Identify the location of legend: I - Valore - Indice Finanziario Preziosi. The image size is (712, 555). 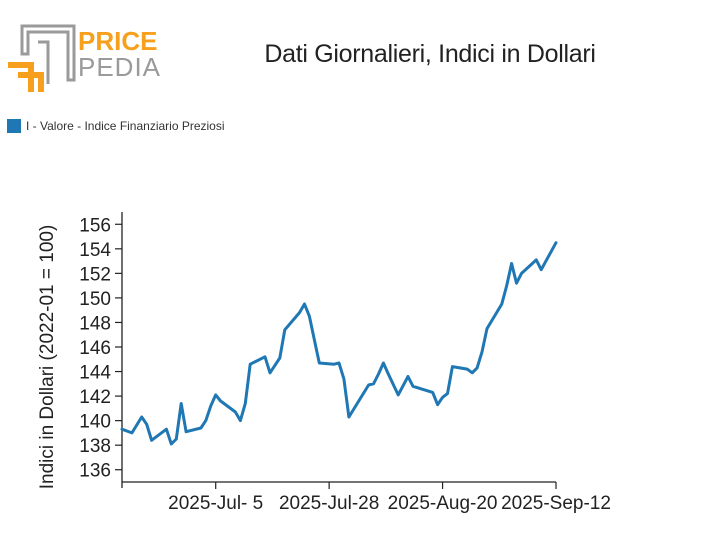
(116, 126).